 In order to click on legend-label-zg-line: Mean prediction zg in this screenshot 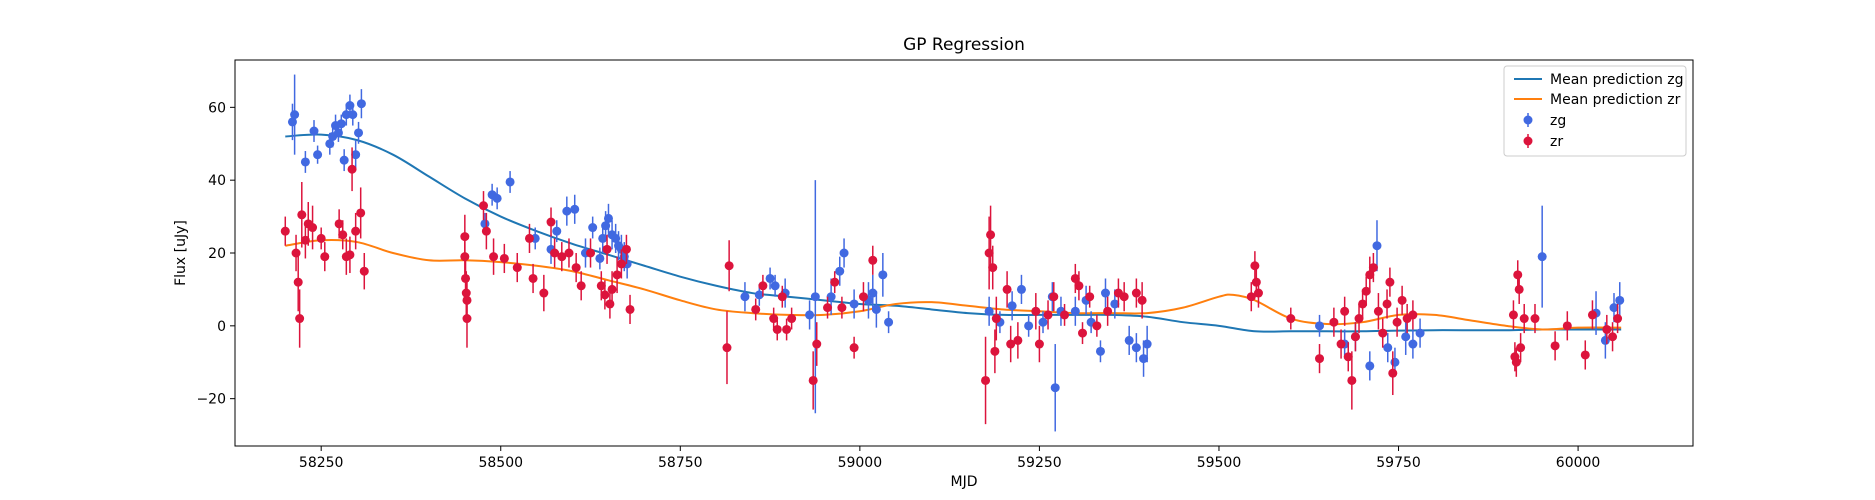, I will do `click(1617, 80)`.